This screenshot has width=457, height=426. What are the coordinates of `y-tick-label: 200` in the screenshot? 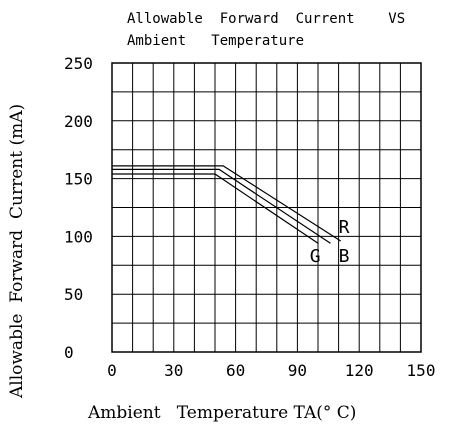 It's located at (78, 121).